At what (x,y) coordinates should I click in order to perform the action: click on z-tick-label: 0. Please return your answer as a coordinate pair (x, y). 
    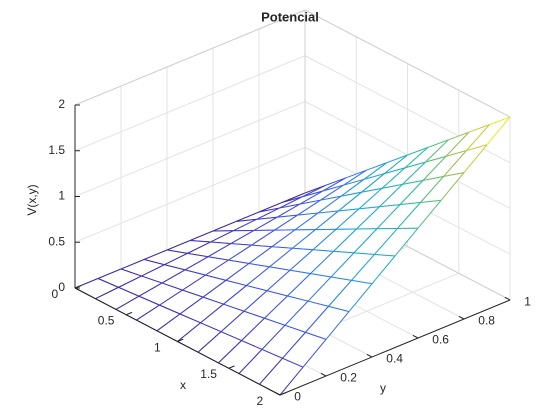
    Looking at the image, I should click on (61, 287).